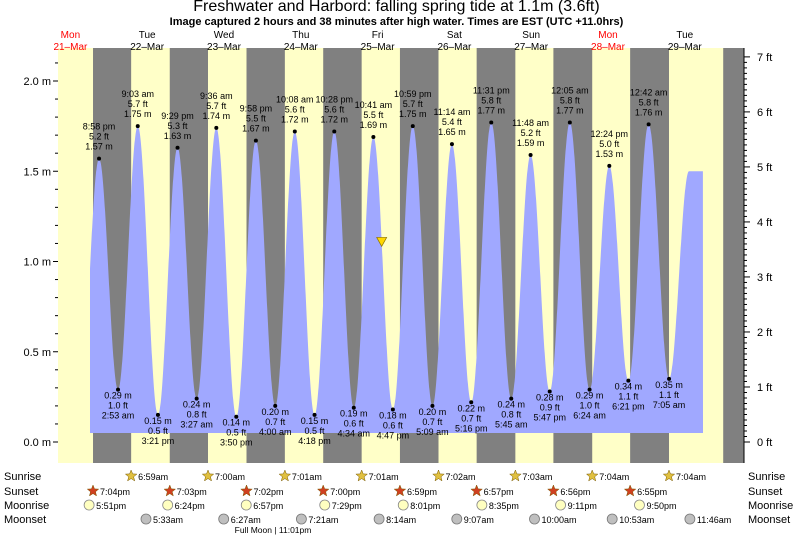 This screenshot has width=793, height=538. What do you see at coordinates (158, 431) in the screenshot?
I see `low-tide-feet: 0.5 ft` at bounding box center [158, 431].